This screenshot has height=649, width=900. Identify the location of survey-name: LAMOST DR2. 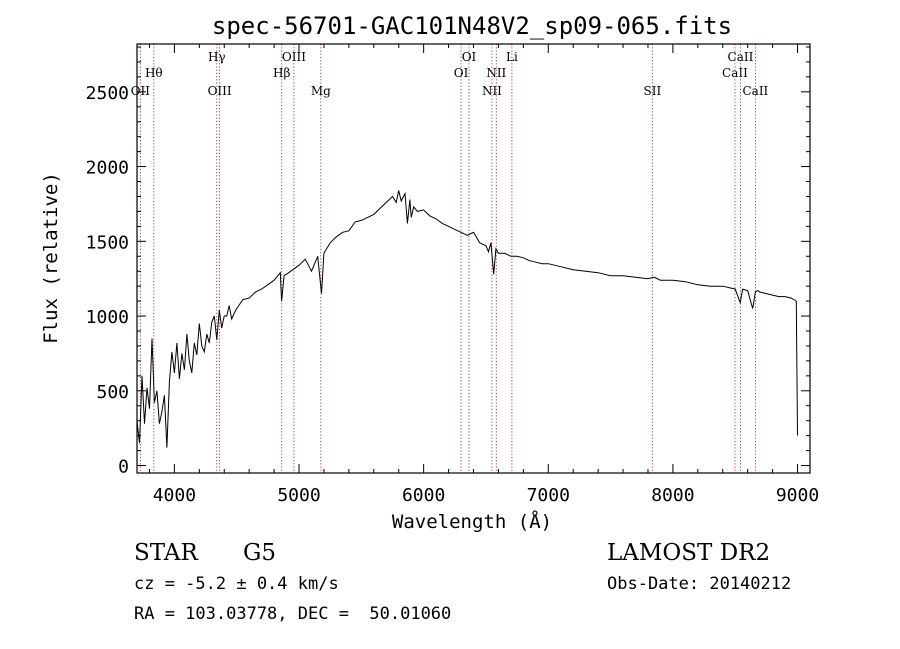
(689, 553).